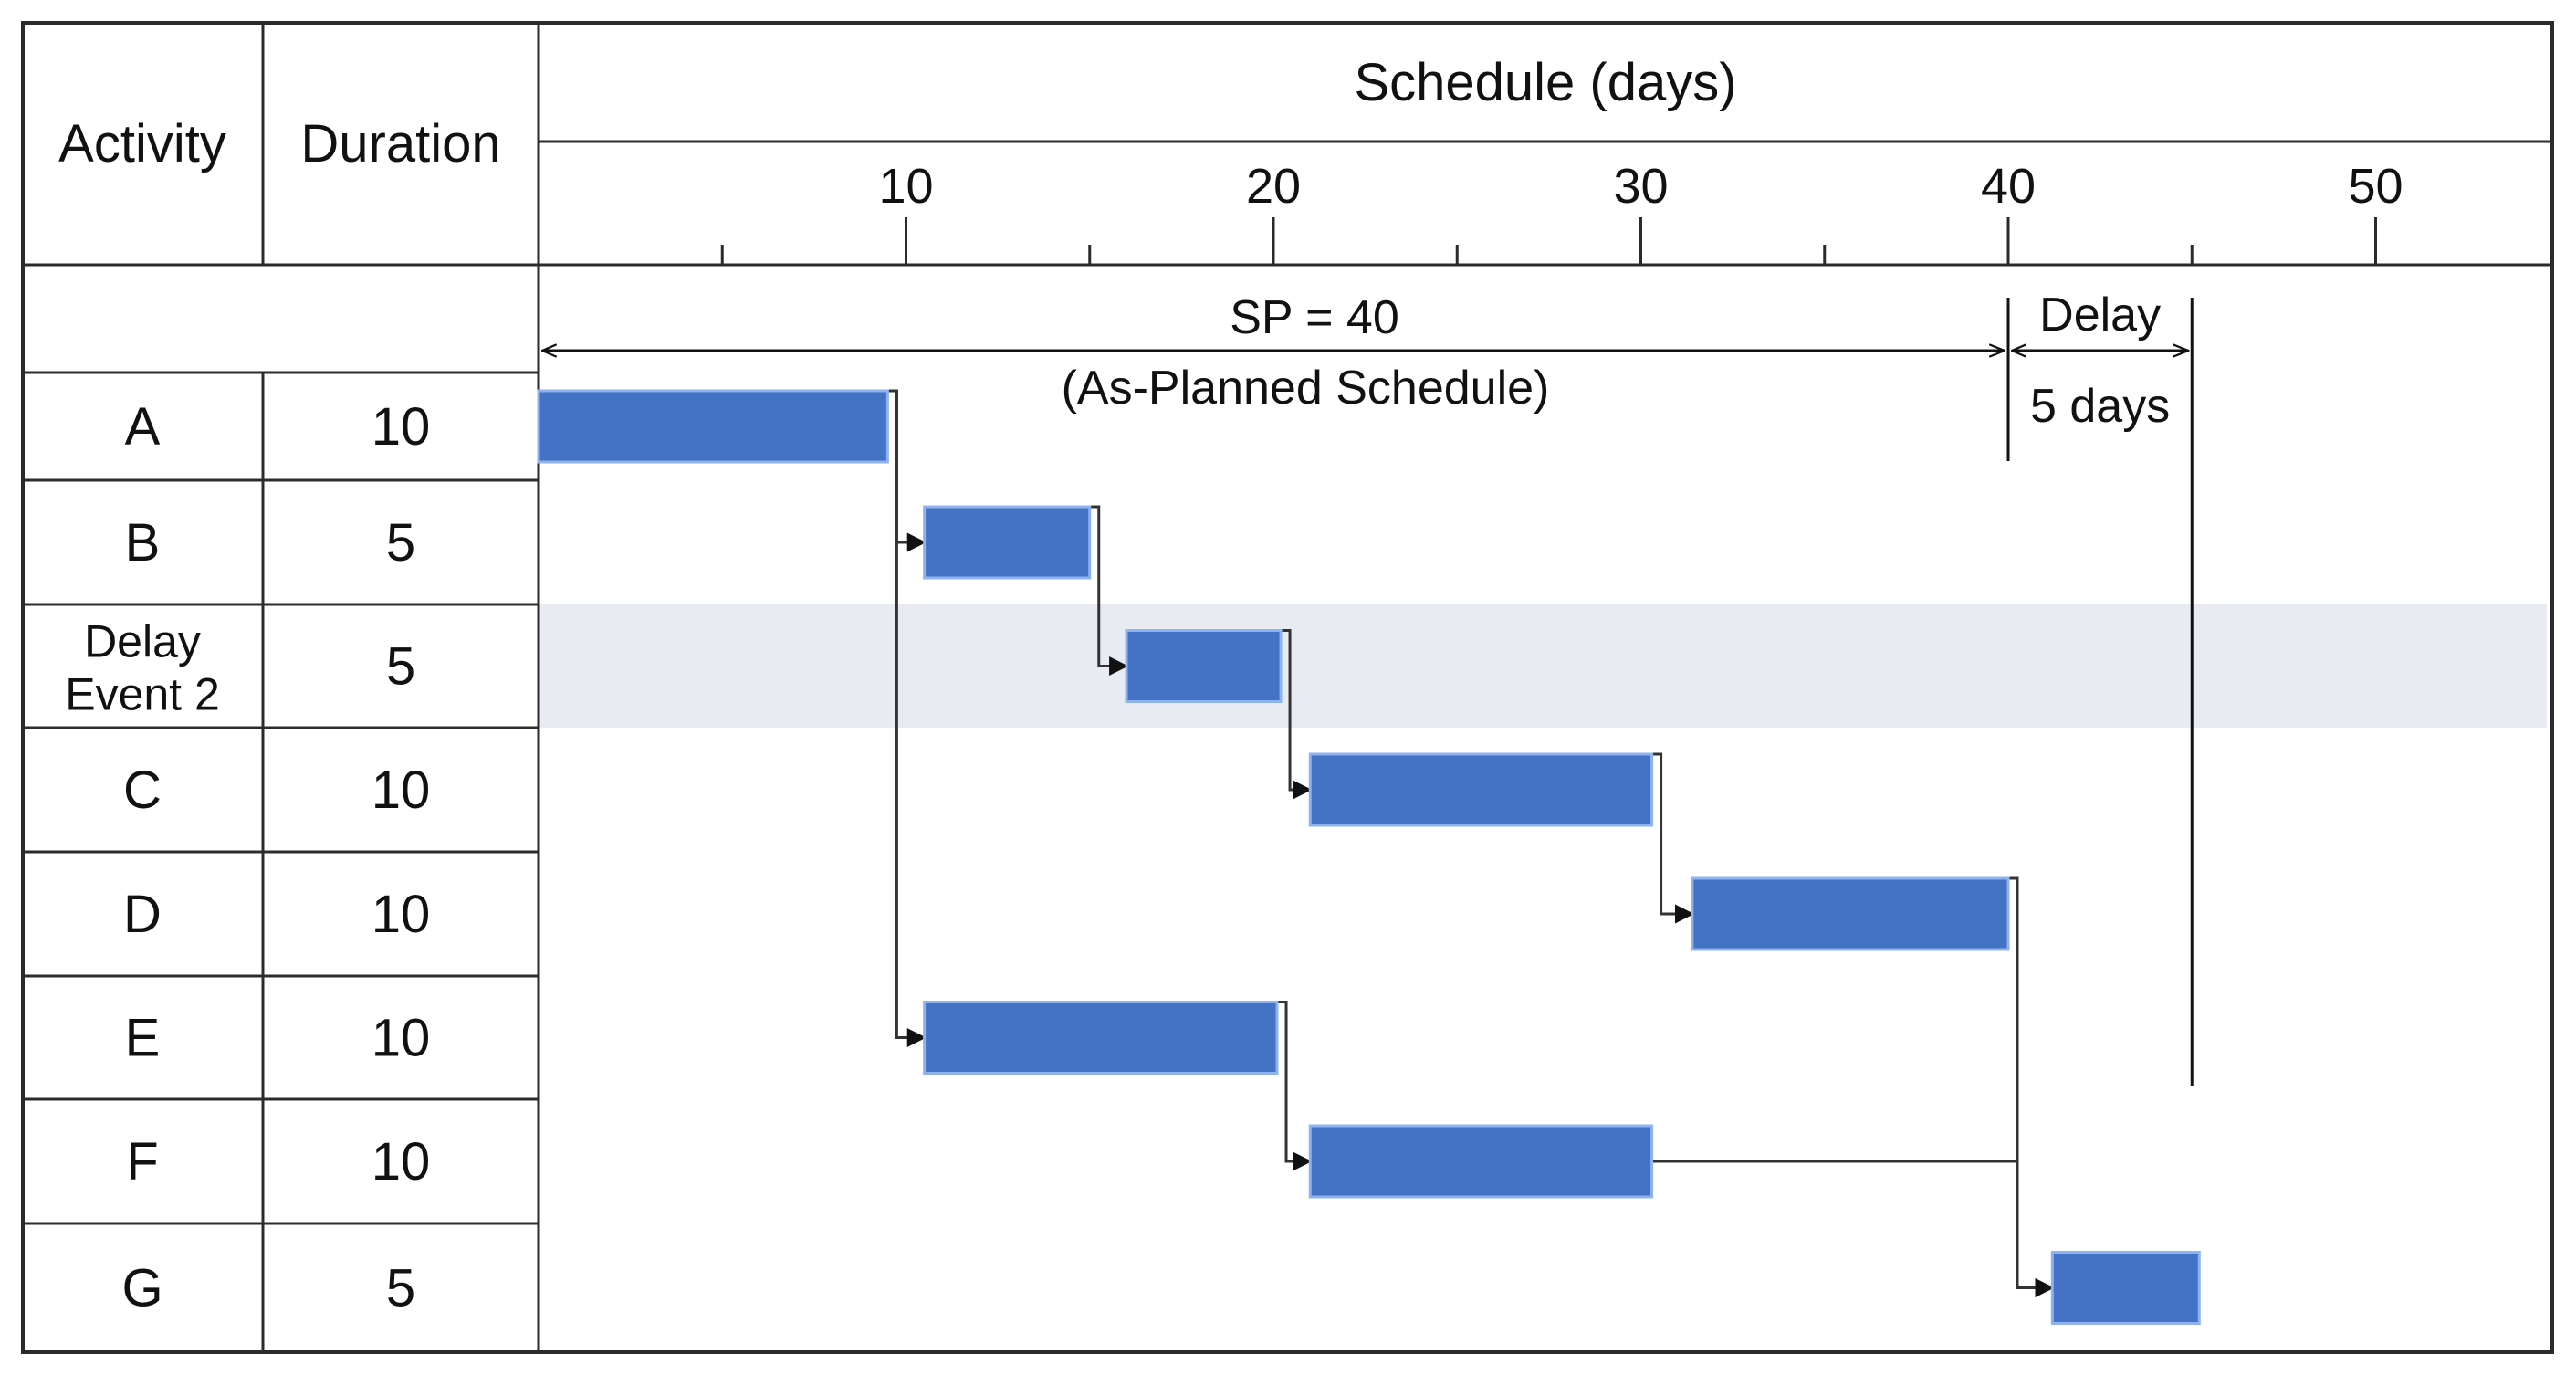 Image resolution: width=2576 pixels, height=1375 pixels. Describe the element at coordinates (2375, 186) in the screenshot. I see `tick-label: 50` at that location.